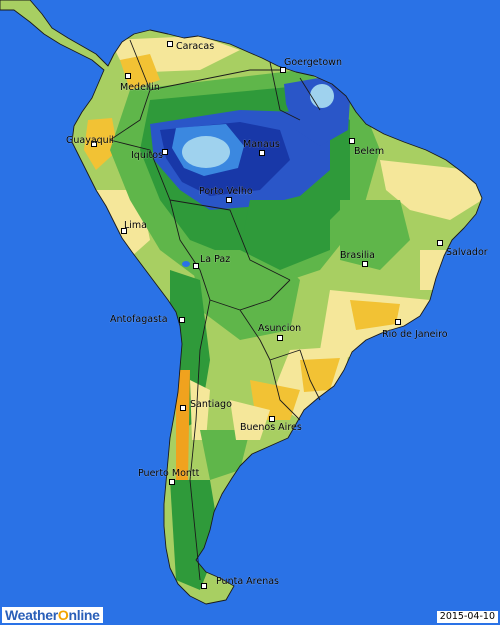 The height and width of the screenshot is (625, 500). I want to click on city-label-medellin: Medellin, so click(140, 87).